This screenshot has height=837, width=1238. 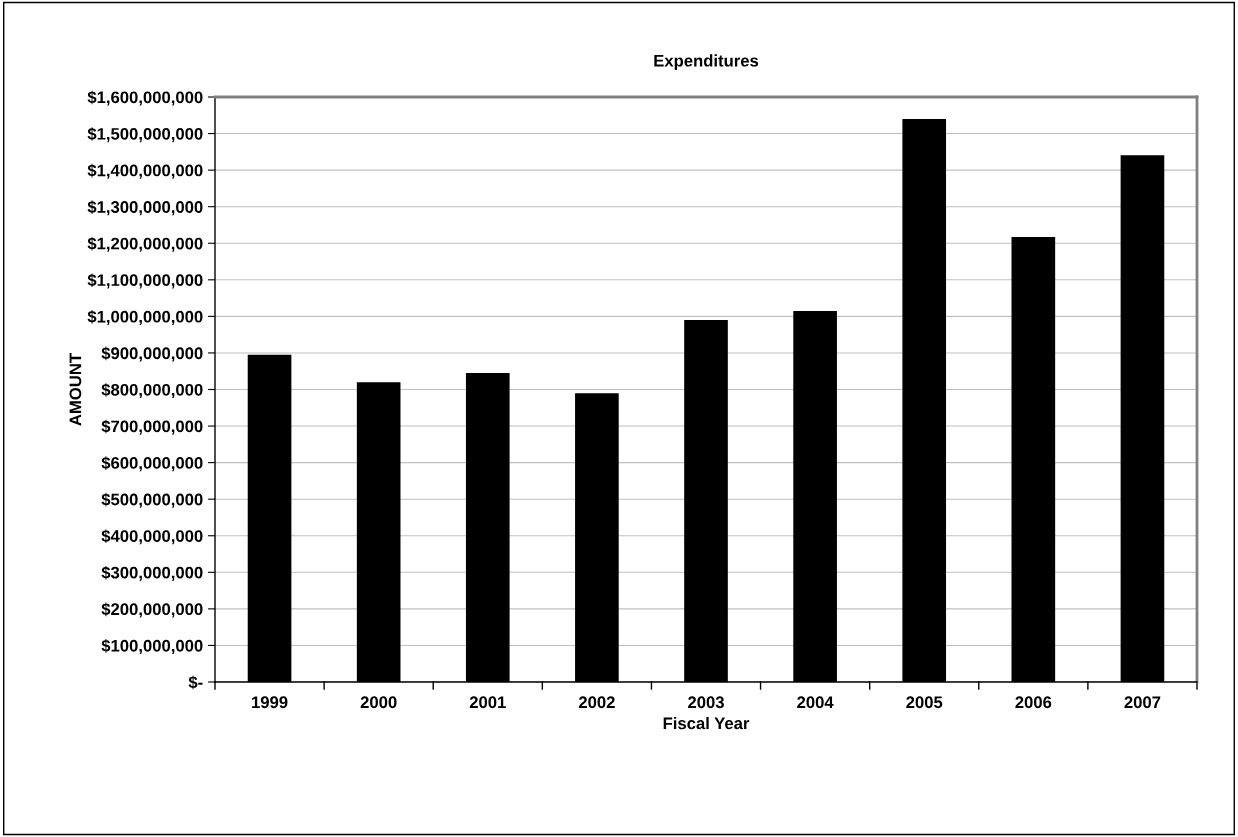 I want to click on y-tick-label: $400,000,000, so click(x=152, y=537).